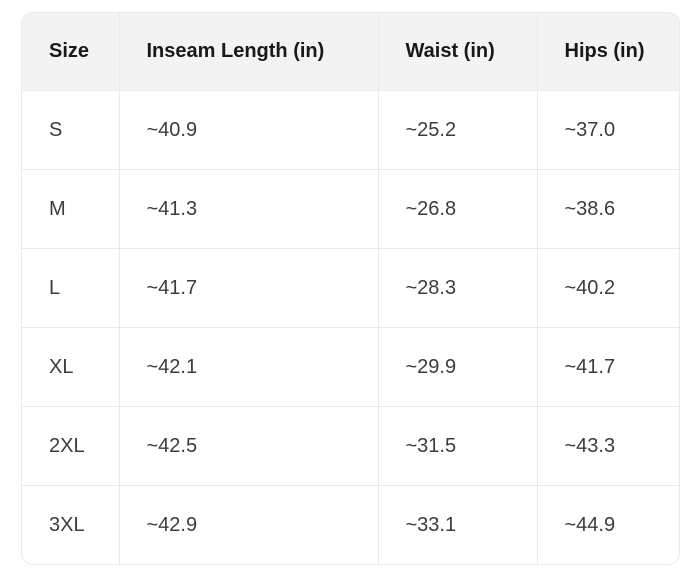 The height and width of the screenshot is (576, 696). Describe the element at coordinates (458, 524) in the screenshot. I see `waist-cell: ~33.1` at that location.